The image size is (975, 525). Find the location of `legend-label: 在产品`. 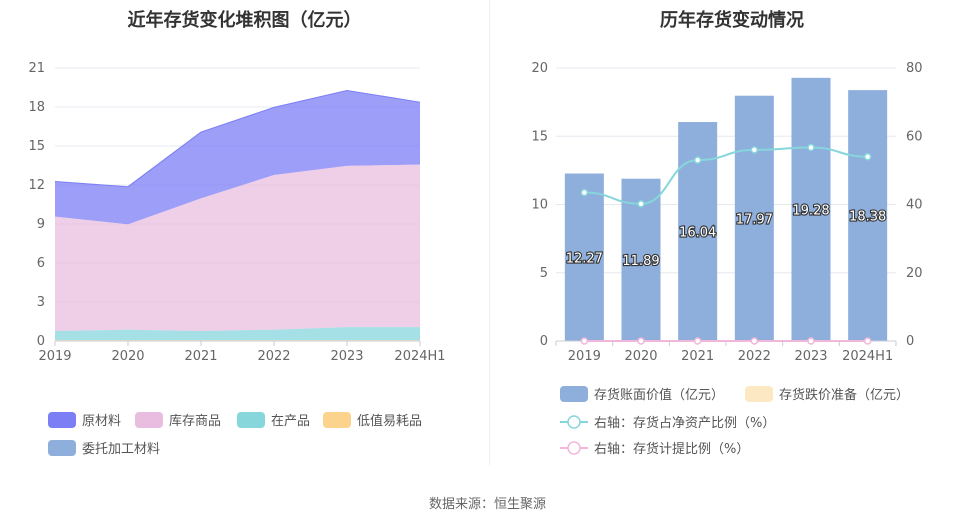

legend-label: 在产品 is located at coordinates (290, 421).